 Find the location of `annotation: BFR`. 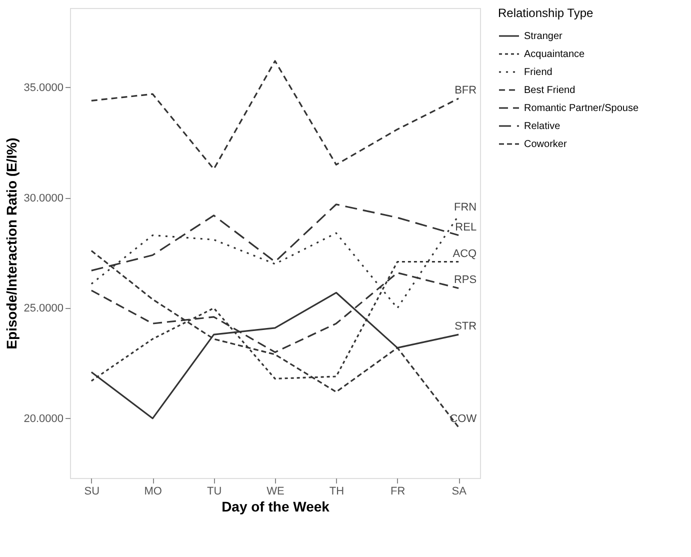

annotation: BFR is located at coordinates (465, 90).